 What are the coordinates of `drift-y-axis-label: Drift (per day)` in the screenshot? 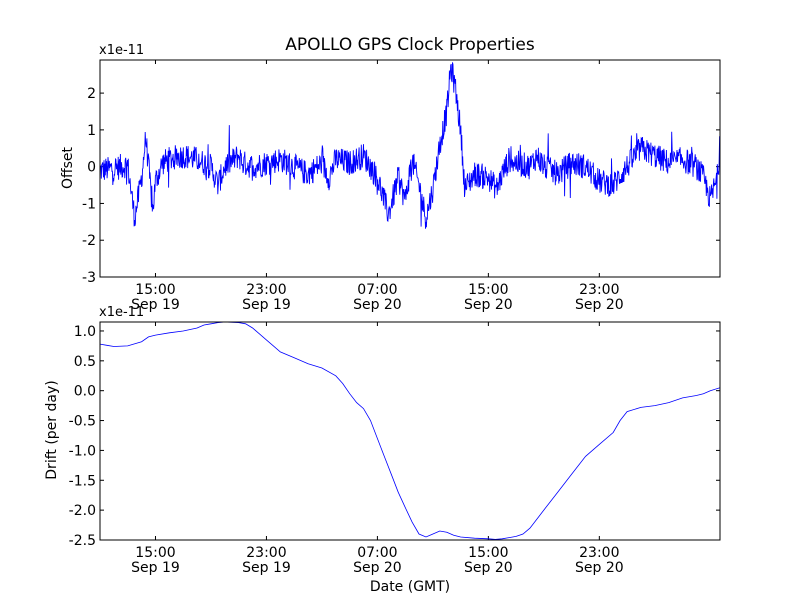 It's located at (52, 429).